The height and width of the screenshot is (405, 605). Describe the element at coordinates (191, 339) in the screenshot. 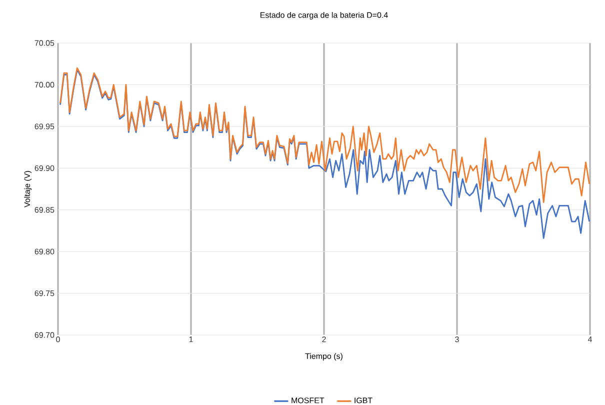

I see `x-tick-label: 1` at that location.